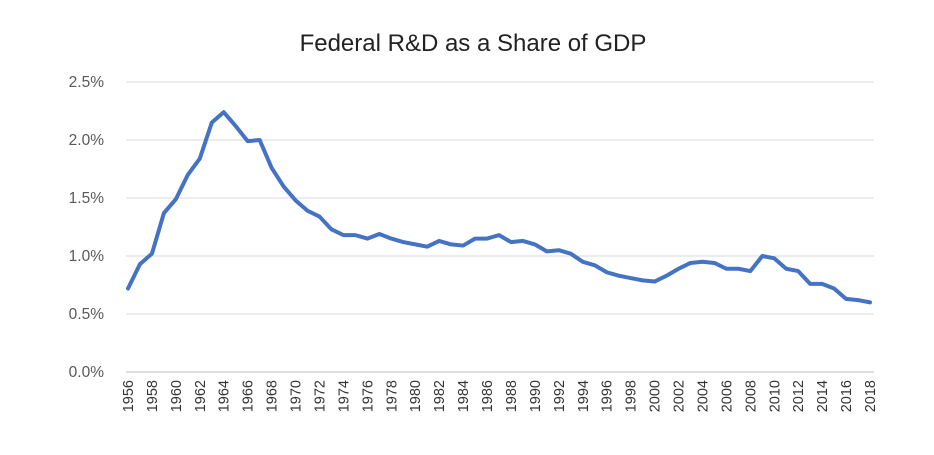  Describe the element at coordinates (823, 396) in the screenshot. I see `x-tick-label: 2014` at that location.